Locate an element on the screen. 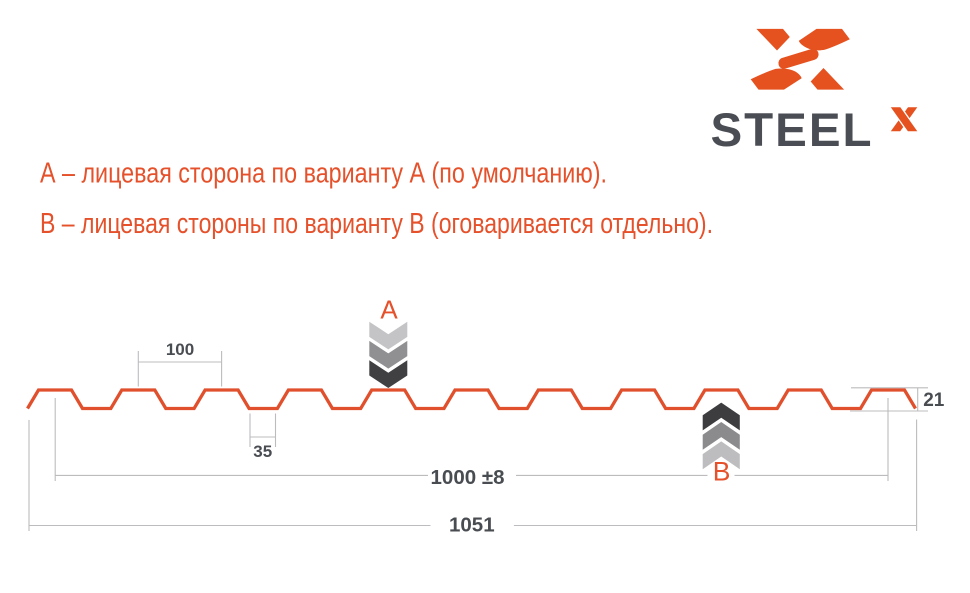 The height and width of the screenshot is (593, 970). svg-text: 1051 is located at coordinates (472, 525).